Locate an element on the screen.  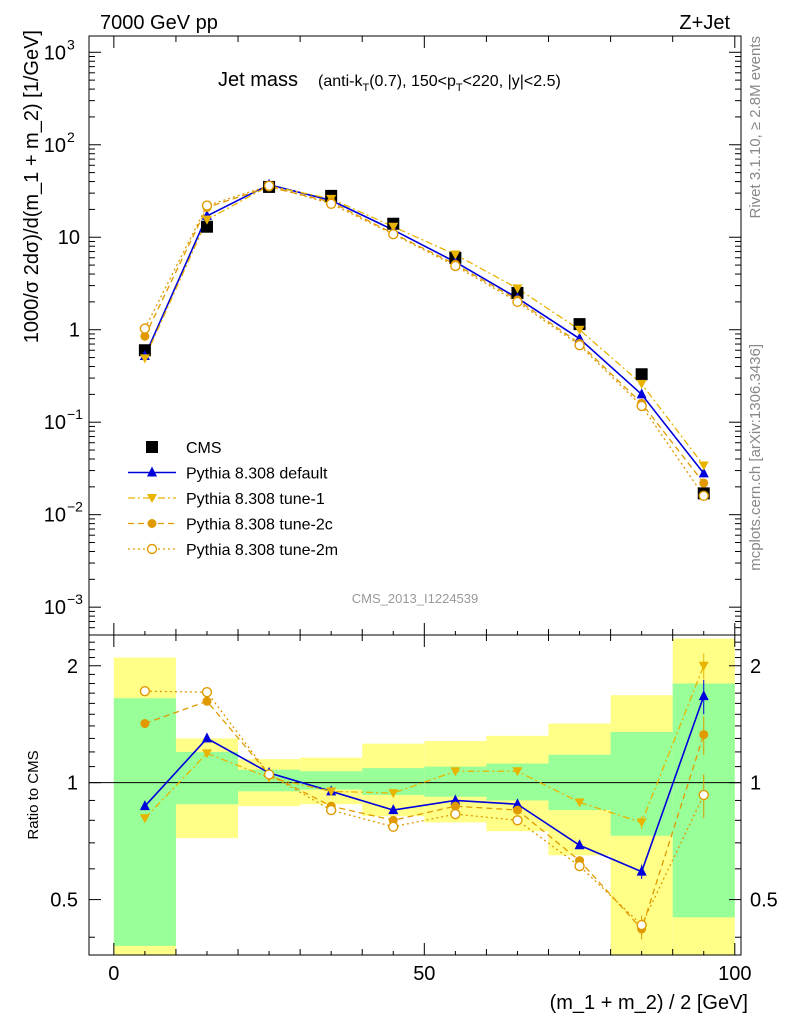
x-tick-label: 0 is located at coordinates (113, 974).